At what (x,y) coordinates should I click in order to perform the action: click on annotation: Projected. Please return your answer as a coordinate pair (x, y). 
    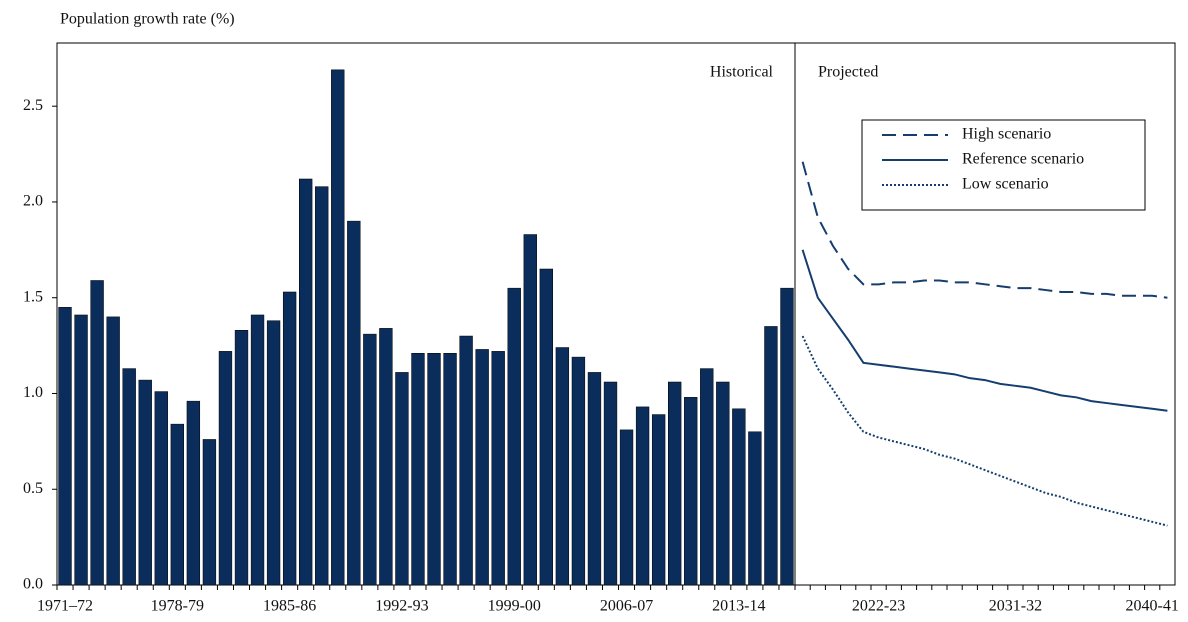
    Looking at the image, I should click on (848, 72).